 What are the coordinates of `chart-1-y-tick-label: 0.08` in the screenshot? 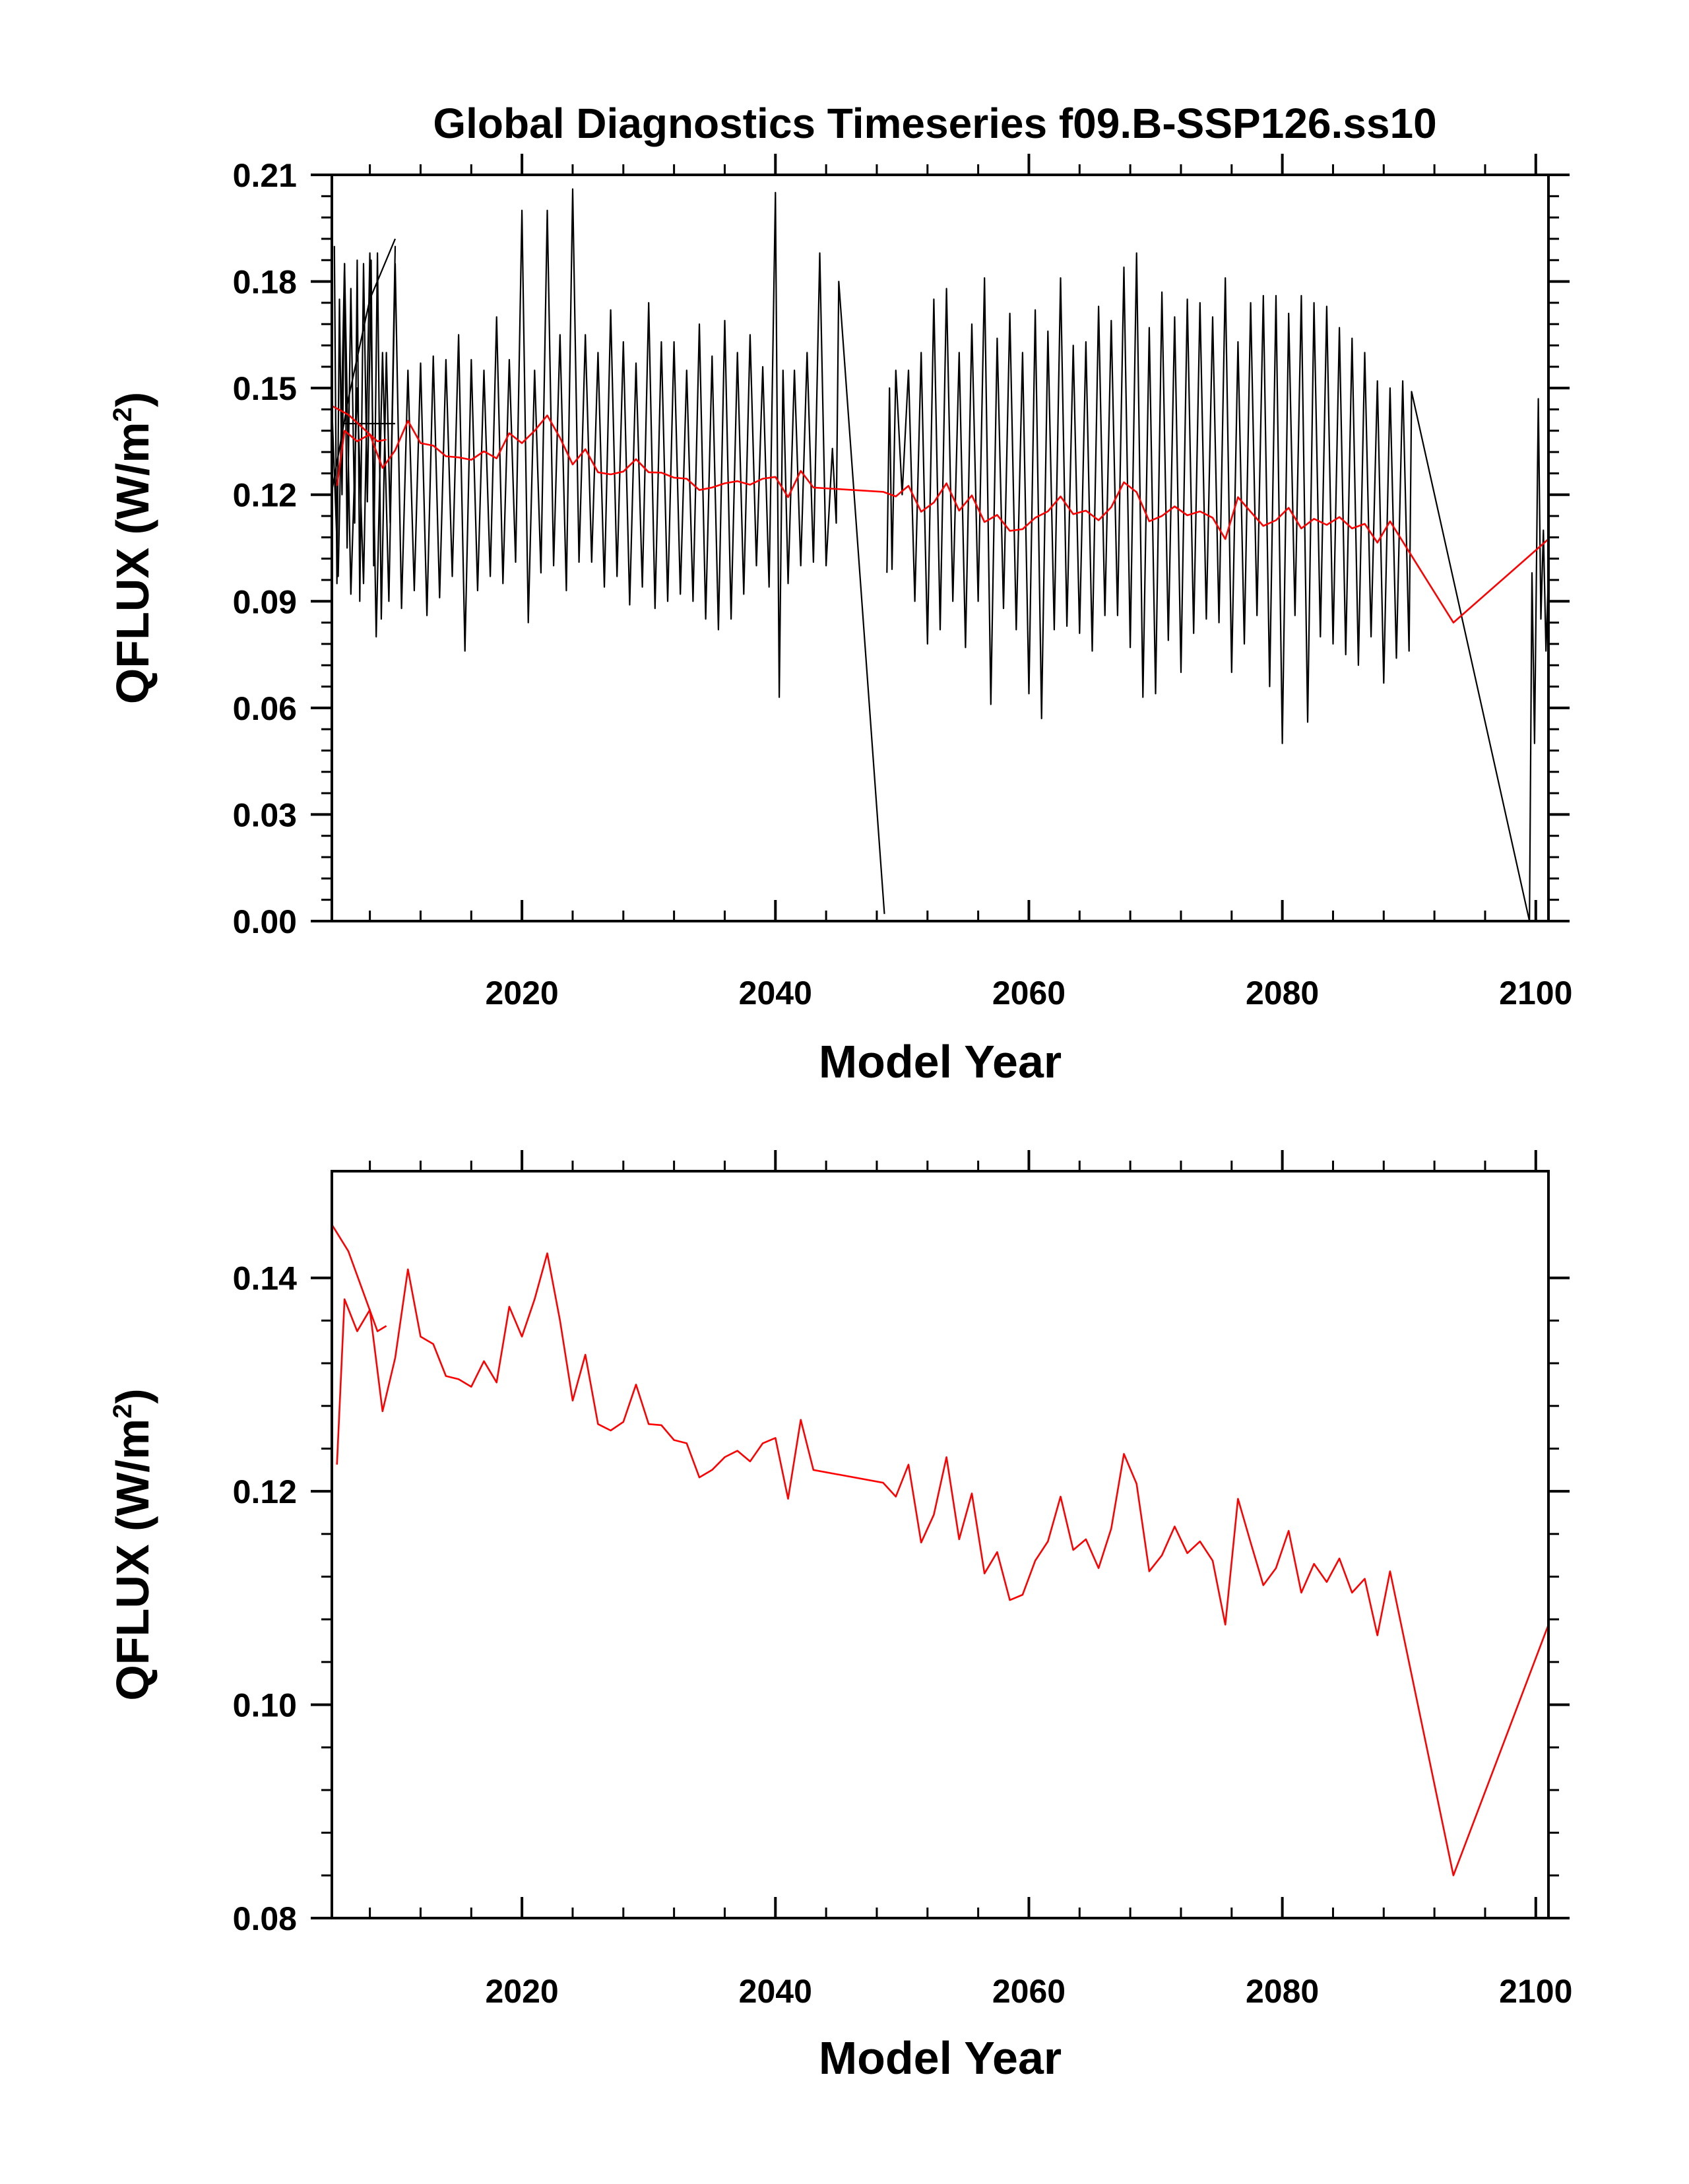 It's located at (265, 1918).